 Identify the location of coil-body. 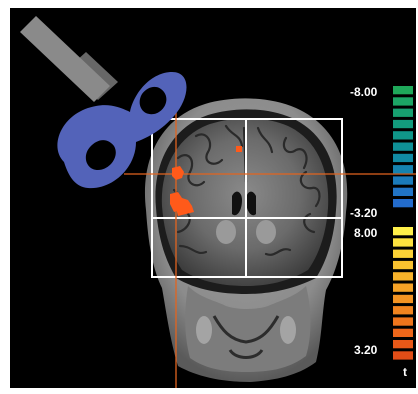
(122, 130).